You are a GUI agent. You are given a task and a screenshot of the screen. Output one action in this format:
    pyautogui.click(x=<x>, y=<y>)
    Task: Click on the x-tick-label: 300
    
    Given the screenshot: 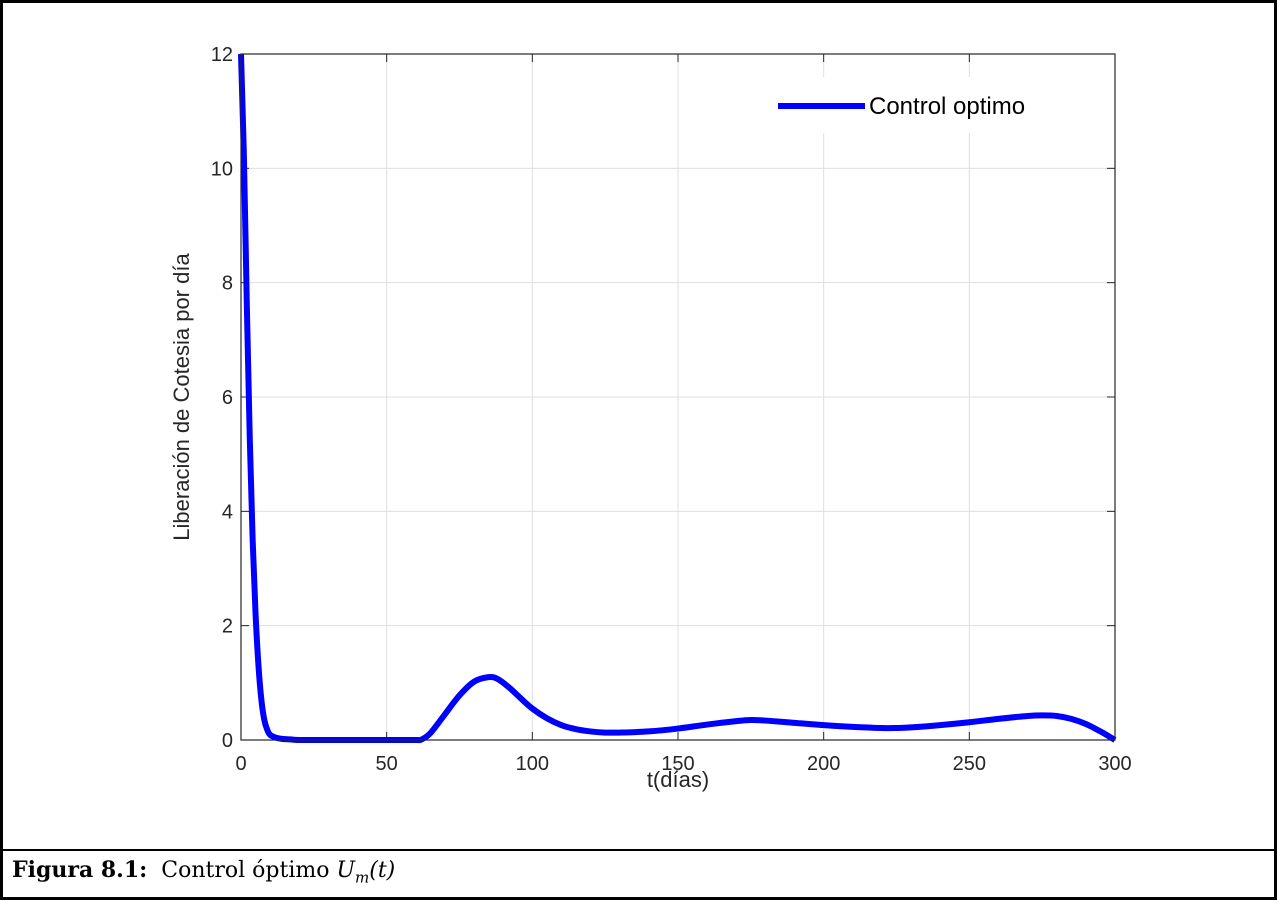 What is the action you would take?
    pyautogui.click(x=1114, y=764)
    